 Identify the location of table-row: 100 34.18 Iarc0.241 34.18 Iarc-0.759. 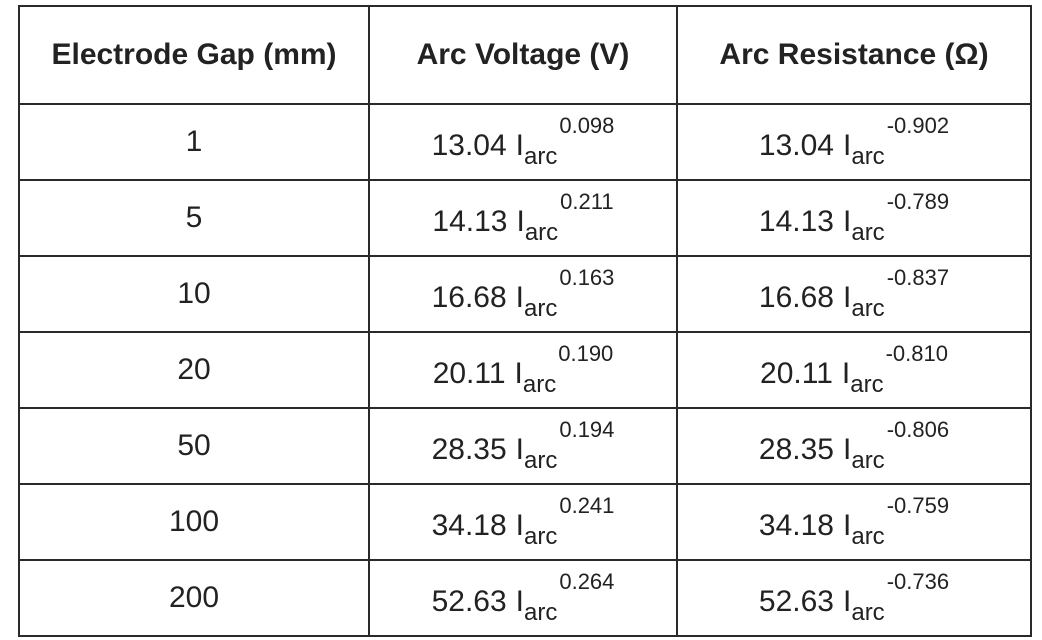
(525, 522).